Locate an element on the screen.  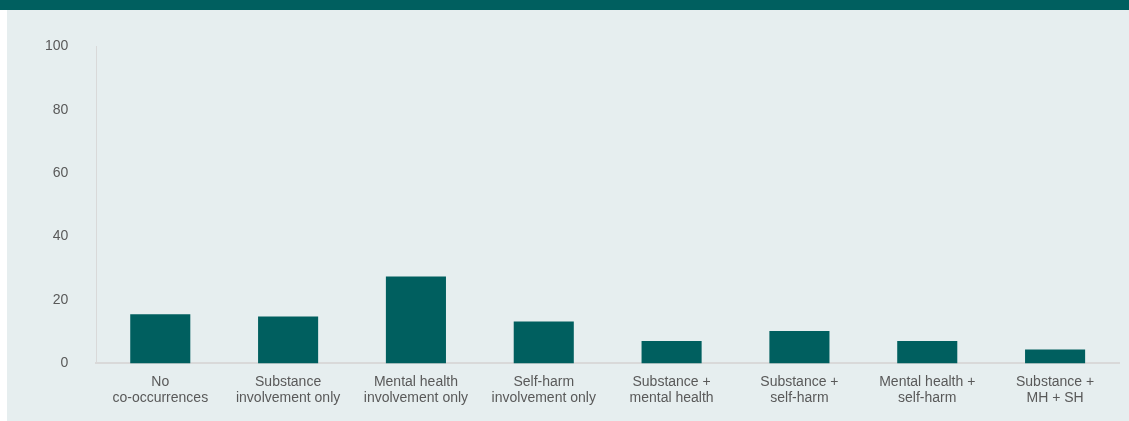
y-tick-label: 0 is located at coordinates (64, 362).